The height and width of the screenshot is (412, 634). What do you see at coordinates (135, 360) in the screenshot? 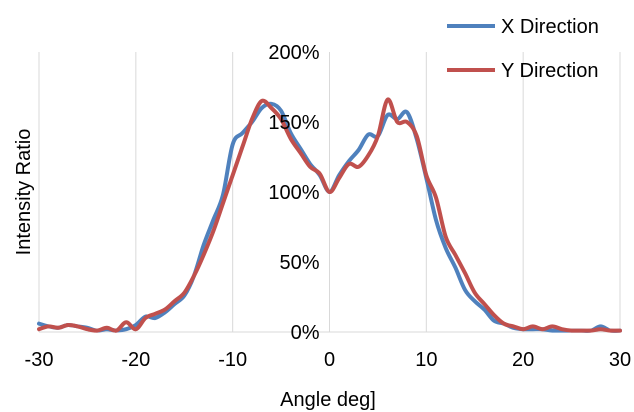
I see `x-tick-label: -20` at bounding box center [135, 360].